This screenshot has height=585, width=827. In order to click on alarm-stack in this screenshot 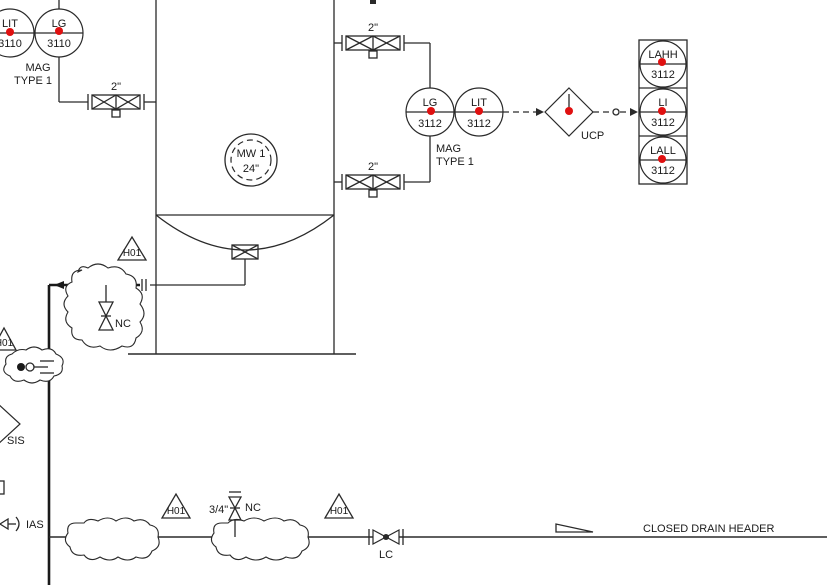, I will do `click(663, 112)`.